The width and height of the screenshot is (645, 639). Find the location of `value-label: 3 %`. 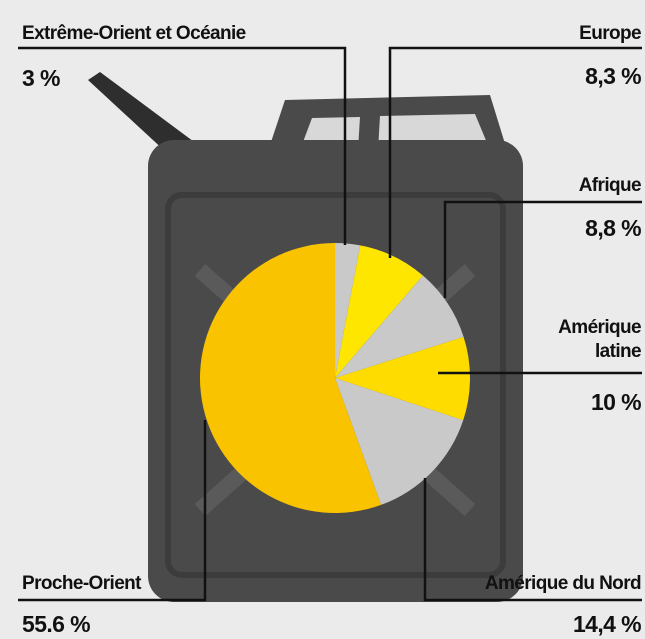

value-label: 3 % is located at coordinates (41, 78).